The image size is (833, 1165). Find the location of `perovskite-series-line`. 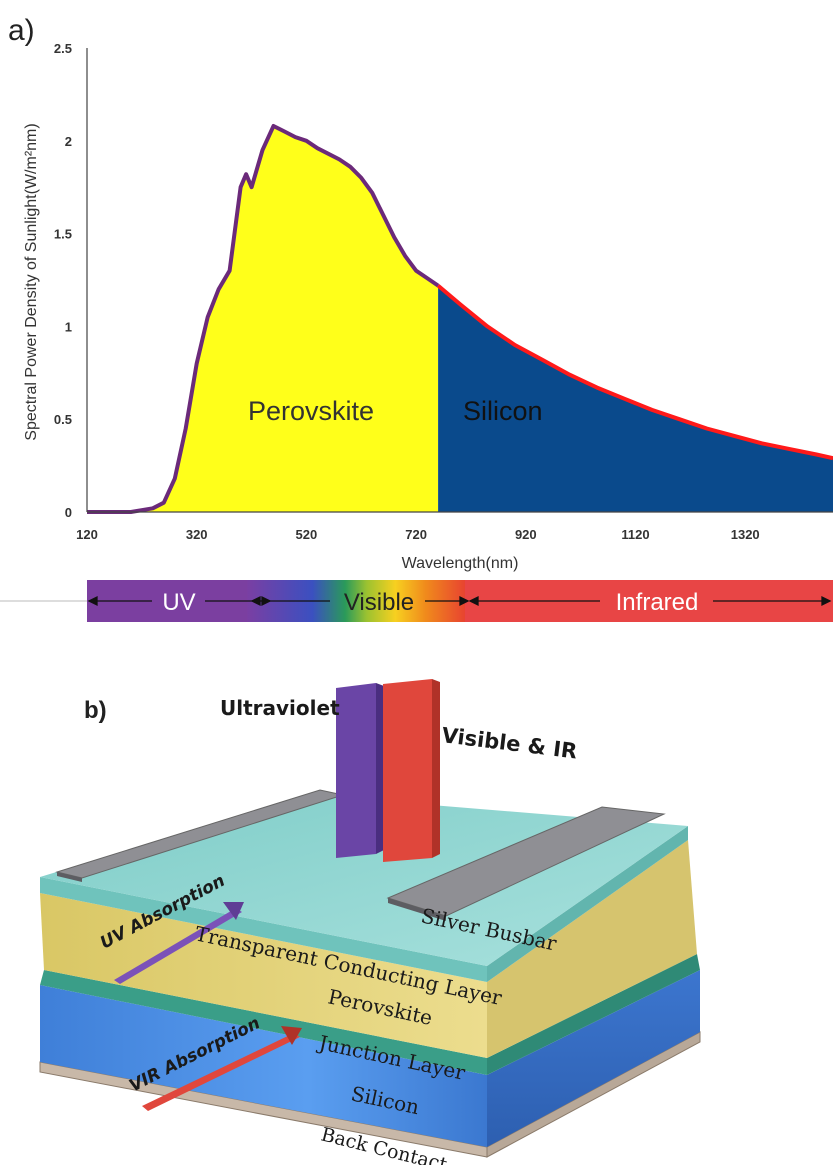

perovskite-series-line is located at coordinates (263, 319).